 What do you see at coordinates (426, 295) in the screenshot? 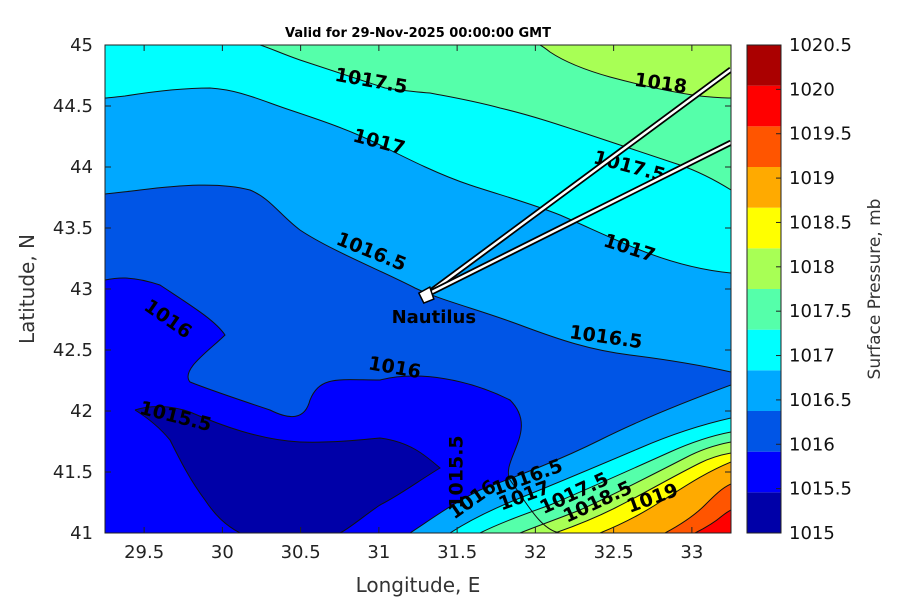
I see `vessel-marker-icon` at bounding box center [426, 295].